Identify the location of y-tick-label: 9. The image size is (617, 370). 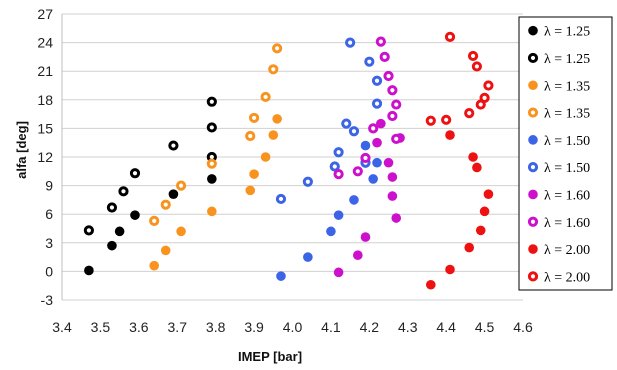
(49, 186).